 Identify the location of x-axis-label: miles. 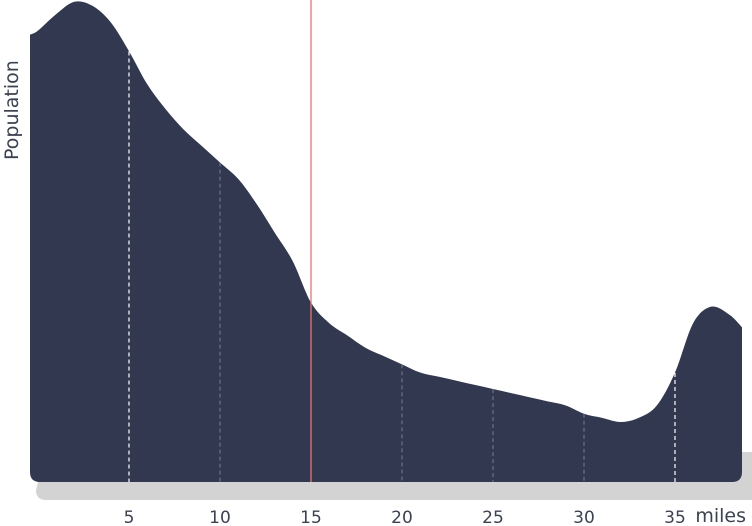
(720, 515).